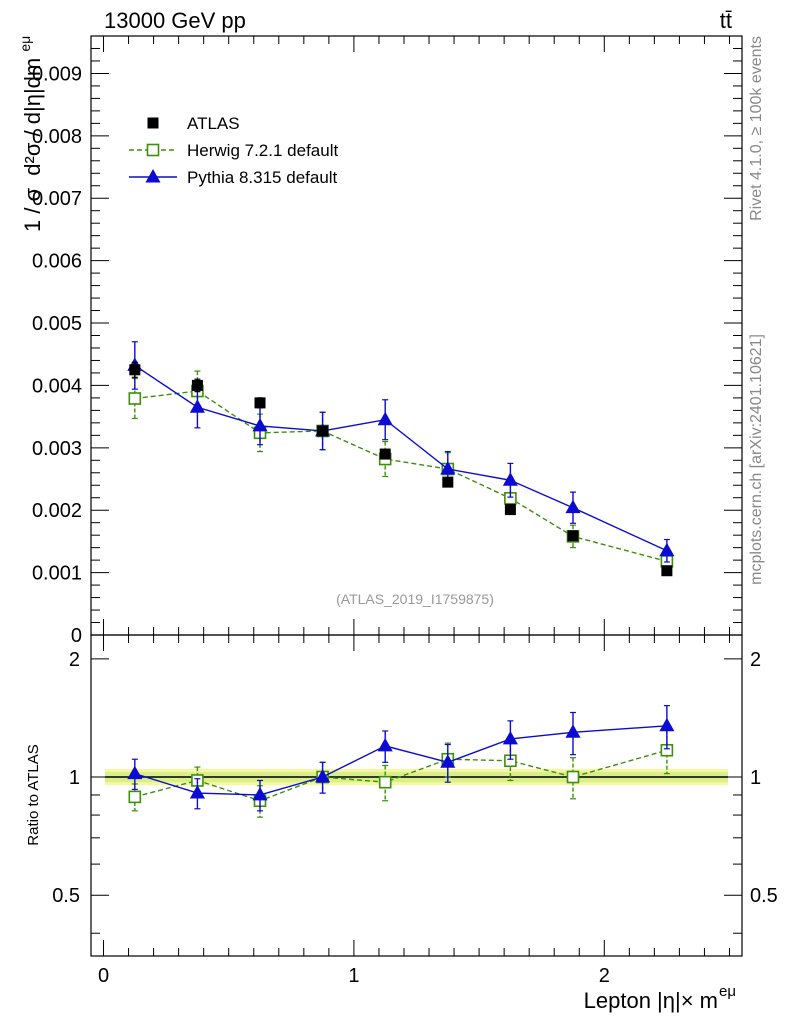 Image resolution: width=786 pixels, height=1024 pixels. I want to click on main-y-tick-label: 0.007, so click(57, 199).